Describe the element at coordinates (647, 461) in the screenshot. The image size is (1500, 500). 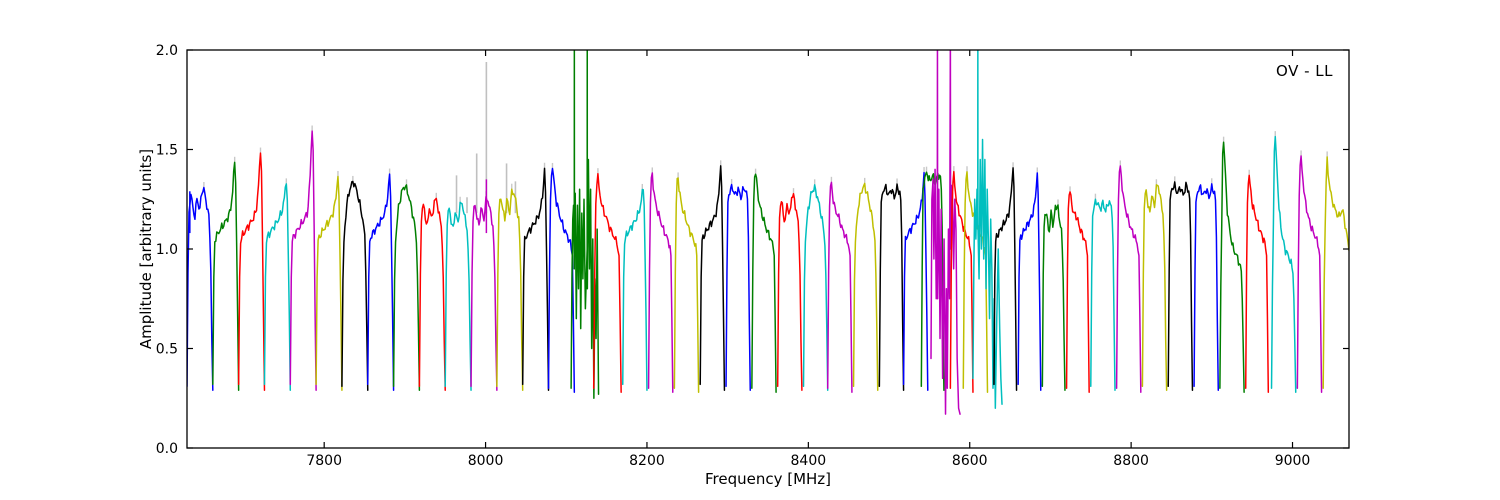
I see `x-tick-label-8200: 8200` at that location.